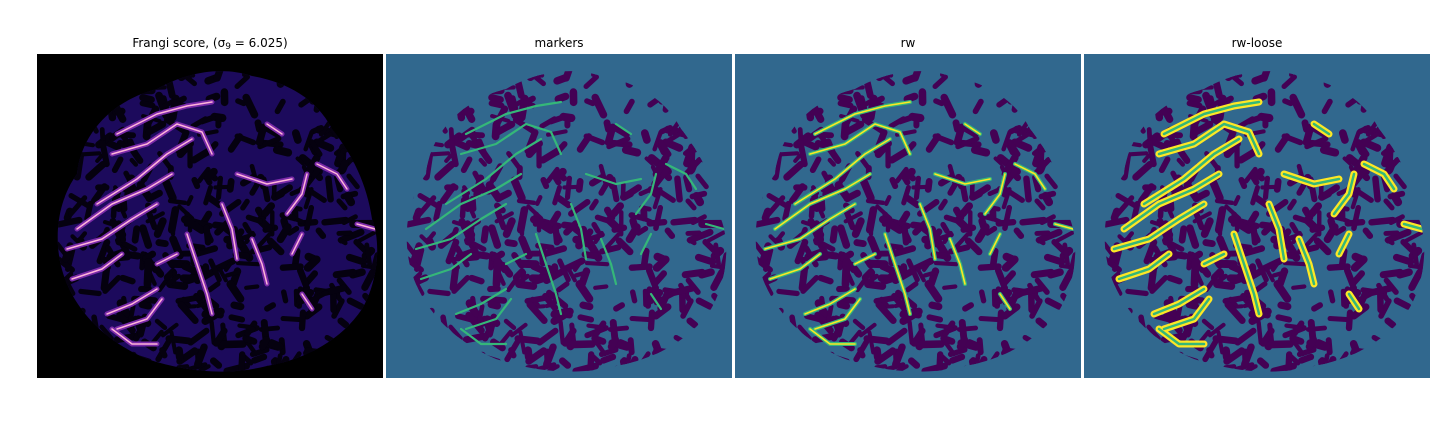 Image resolution: width=1440 pixels, height=432 pixels. I want to click on frangi-score-title: Frangi score, (σ9 = 6.025), so click(210, 44).